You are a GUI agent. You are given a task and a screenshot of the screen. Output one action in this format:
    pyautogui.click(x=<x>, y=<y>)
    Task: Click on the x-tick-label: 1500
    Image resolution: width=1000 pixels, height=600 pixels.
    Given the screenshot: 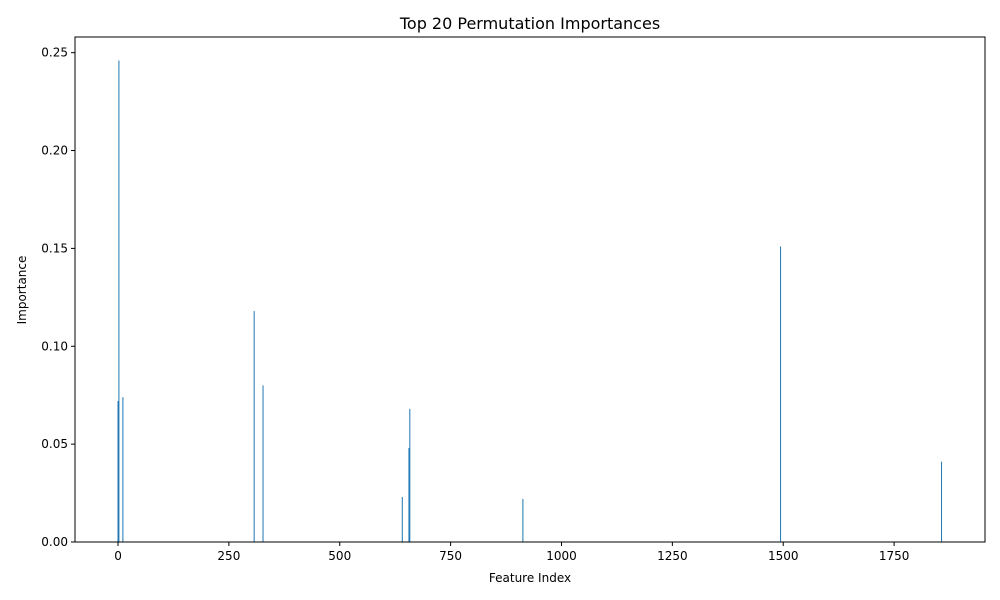 What is the action you would take?
    pyautogui.click(x=783, y=556)
    